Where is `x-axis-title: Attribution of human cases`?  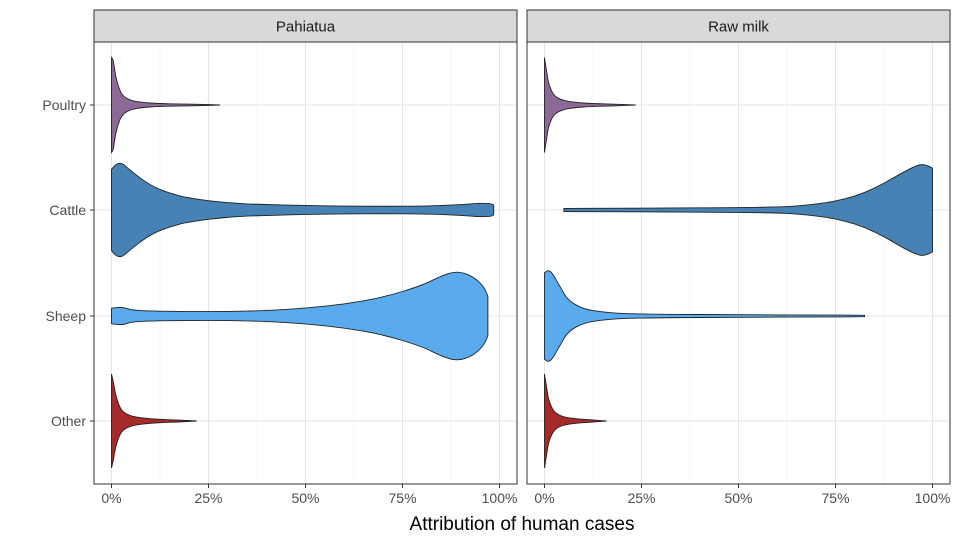 x-axis-title: Attribution of human cases is located at coordinates (522, 524).